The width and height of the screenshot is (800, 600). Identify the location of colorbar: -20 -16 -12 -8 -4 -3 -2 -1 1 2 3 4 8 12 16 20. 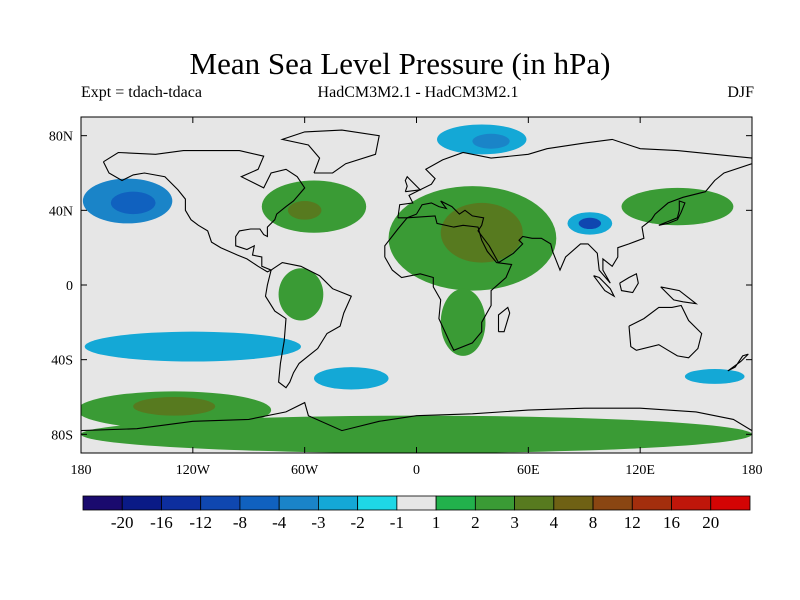
(416, 513).